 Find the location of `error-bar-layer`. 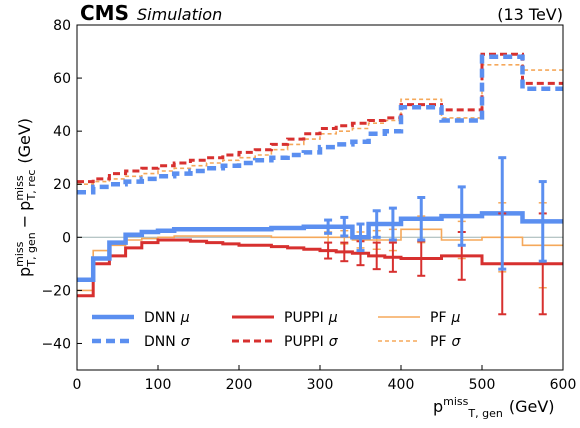

error-bar-layer is located at coordinates (435, 236).